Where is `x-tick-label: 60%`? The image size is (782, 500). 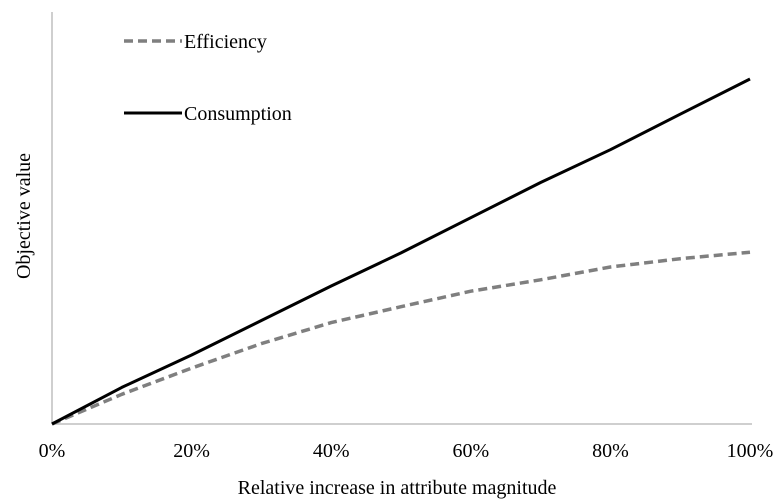 x-tick-label: 60% is located at coordinates (470, 451).